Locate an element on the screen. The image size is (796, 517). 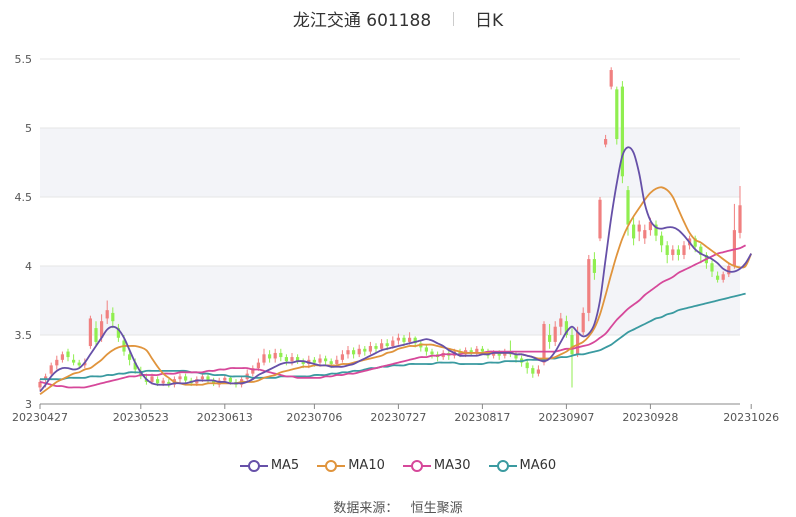
legend-label: MA10 is located at coordinates (366, 465).